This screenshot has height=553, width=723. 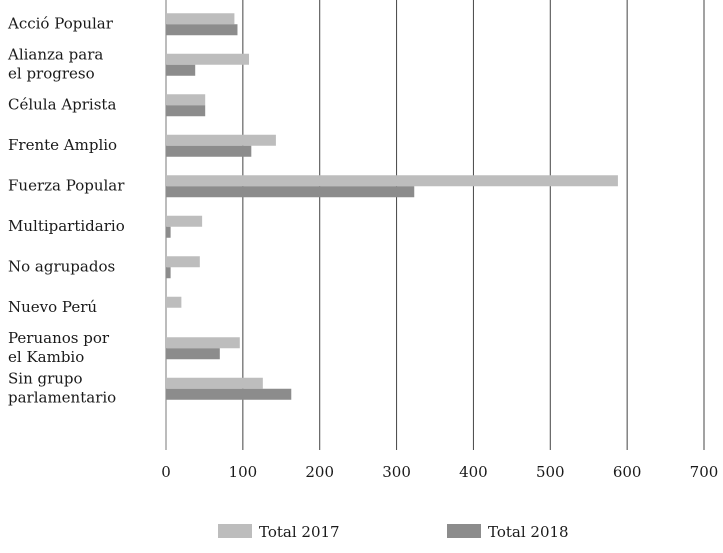 I want to click on category-label-6: No agrupados, so click(x=61, y=266).